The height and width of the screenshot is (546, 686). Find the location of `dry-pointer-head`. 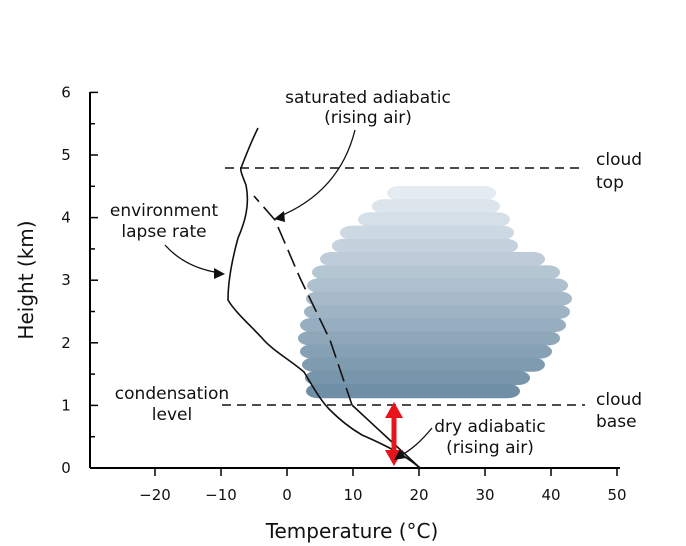

dry-pointer-head is located at coordinates (400, 454).